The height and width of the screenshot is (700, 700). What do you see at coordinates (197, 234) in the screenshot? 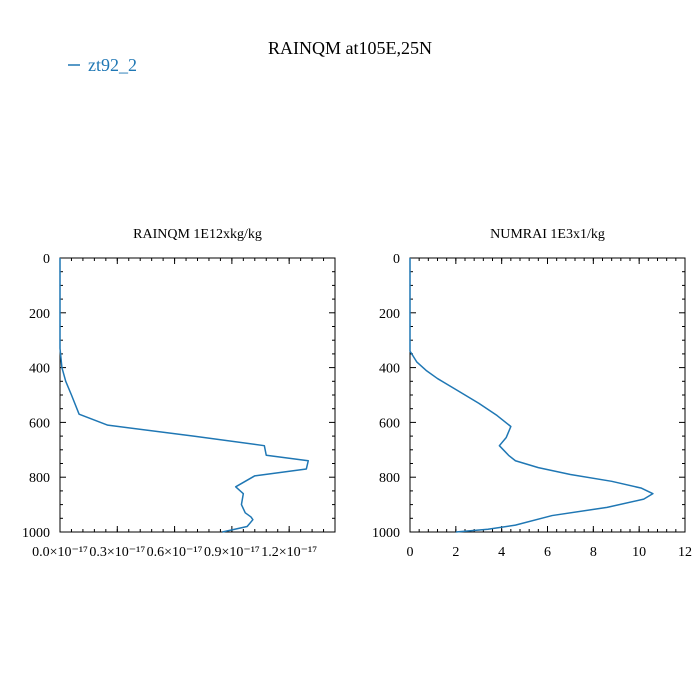
I see `panel-title: RAINQM 1E12xkg/kg` at bounding box center [197, 234].